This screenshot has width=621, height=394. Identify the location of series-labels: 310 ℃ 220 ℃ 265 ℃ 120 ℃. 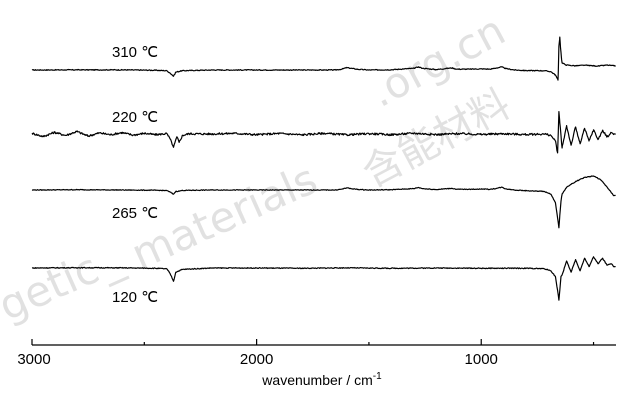
(135, 175).